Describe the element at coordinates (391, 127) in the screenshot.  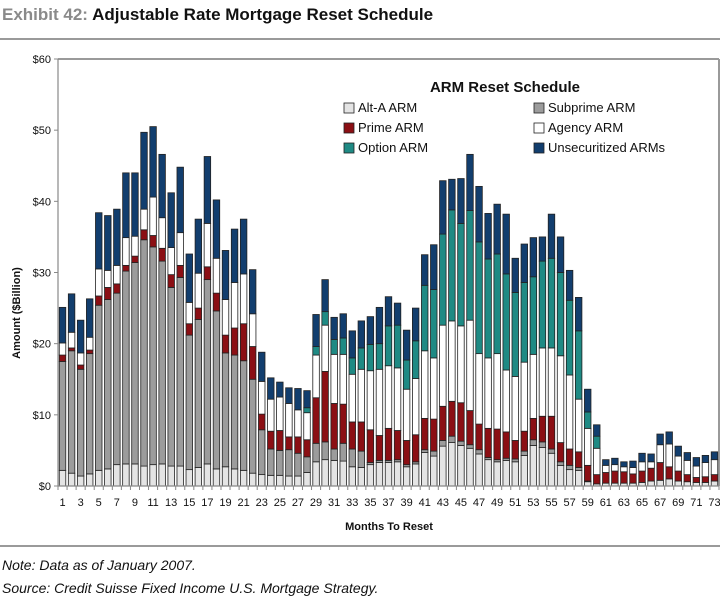
I see `legend-label: Prime ARM` at that location.